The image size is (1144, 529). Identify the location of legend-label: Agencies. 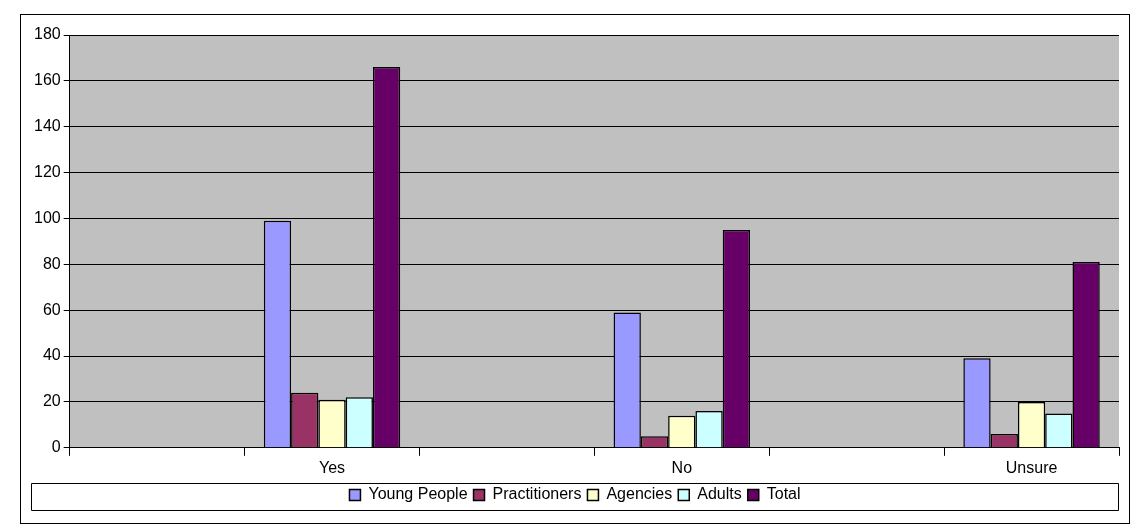
(639, 494).